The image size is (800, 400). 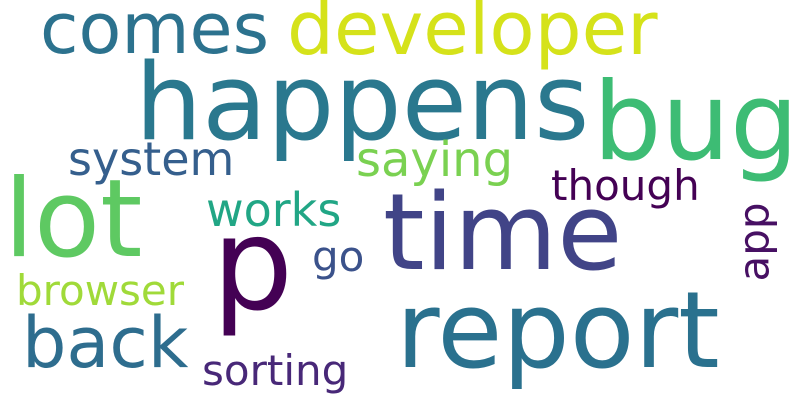 I want to click on word-p: p, so click(x=253, y=265).